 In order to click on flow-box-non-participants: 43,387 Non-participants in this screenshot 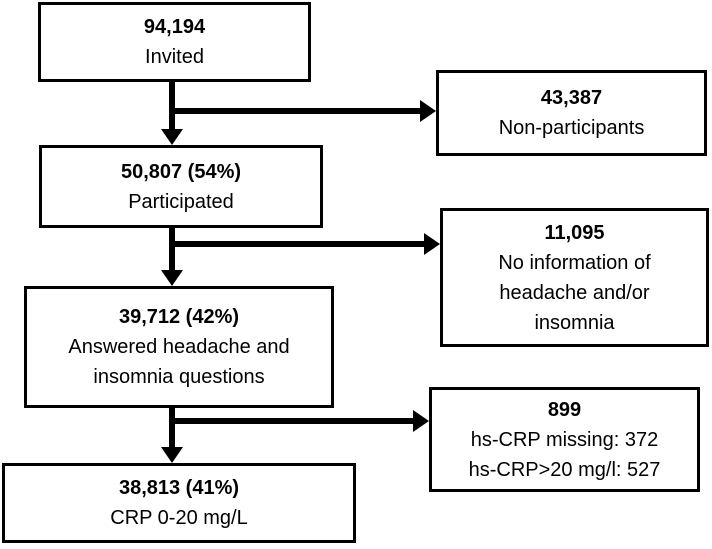, I will do `click(571, 113)`.